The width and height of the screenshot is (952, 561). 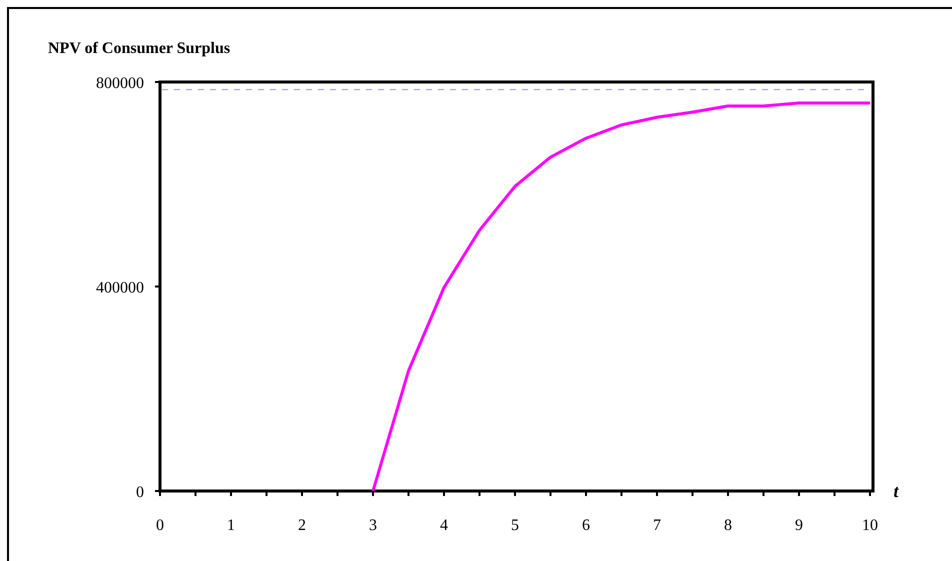 I want to click on x-tick-label: 0, so click(x=160, y=525).